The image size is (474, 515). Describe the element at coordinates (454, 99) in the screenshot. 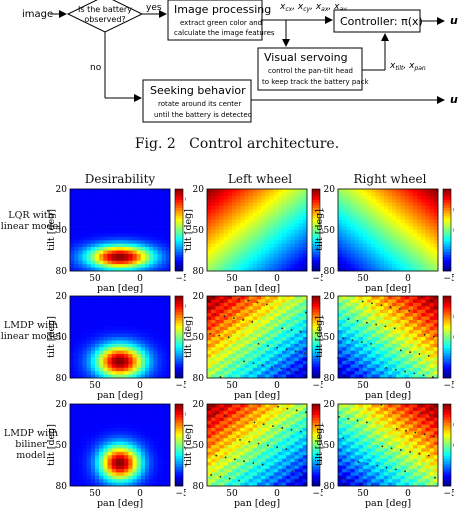

I see `output-u-bottom: u` at that location.